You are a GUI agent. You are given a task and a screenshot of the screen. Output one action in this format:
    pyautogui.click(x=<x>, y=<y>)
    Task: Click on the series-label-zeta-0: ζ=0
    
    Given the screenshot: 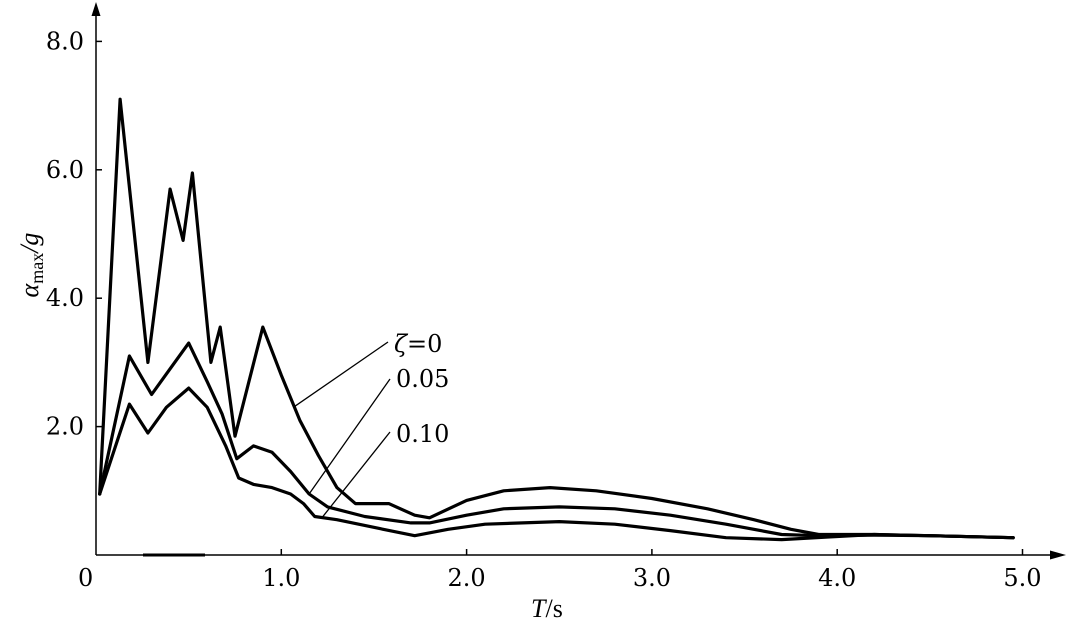 What is the action you would take?
    pyautogui.click(x=418, y=344)
    